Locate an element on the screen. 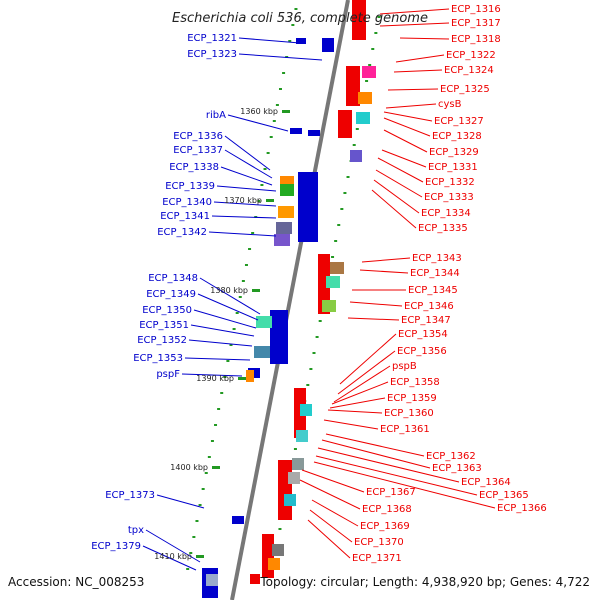  gene-label-left: ECP_1379 is located at coordinates (116, 546).